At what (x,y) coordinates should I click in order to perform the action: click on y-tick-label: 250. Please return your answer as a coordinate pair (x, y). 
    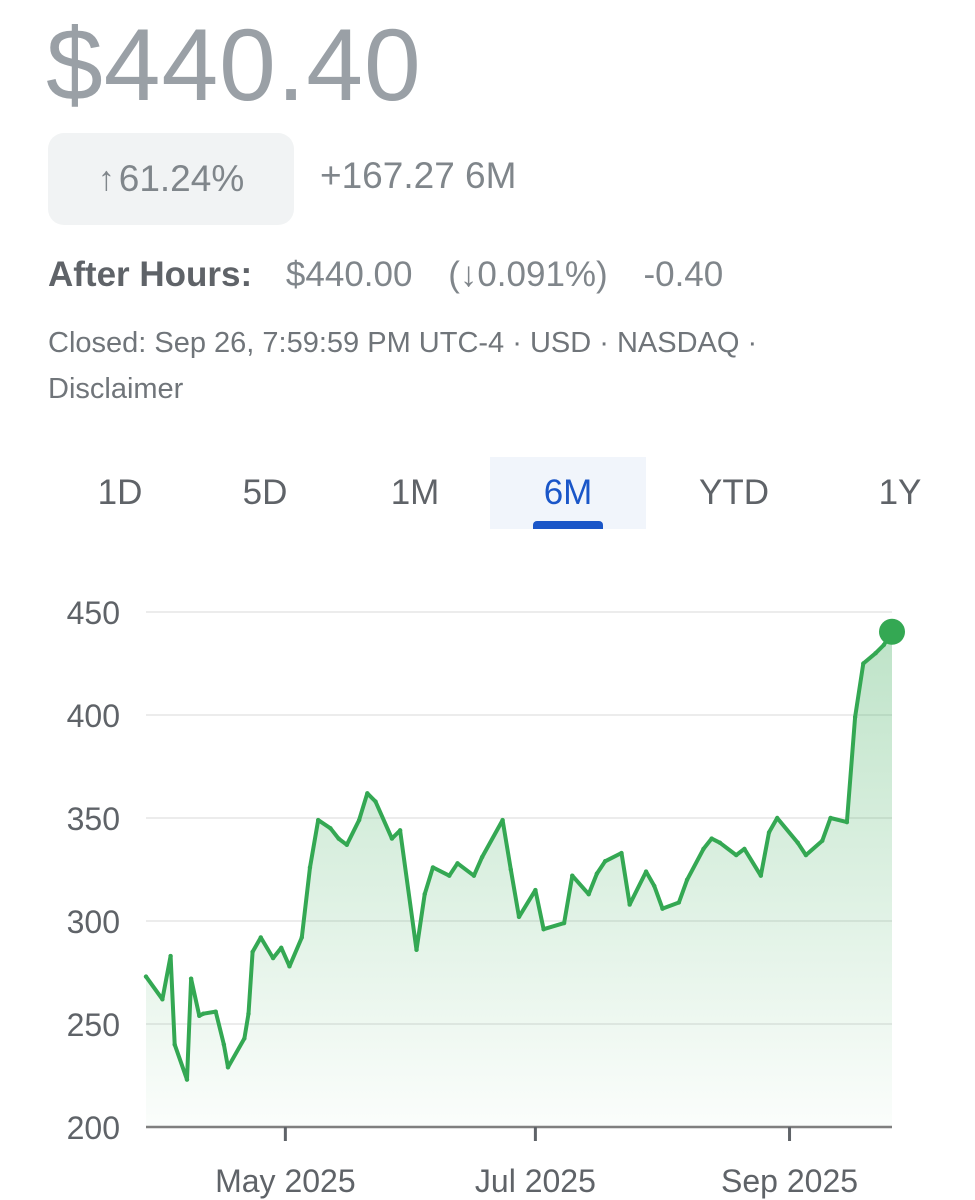
    Looking at the image, I should click on (93, 1025).